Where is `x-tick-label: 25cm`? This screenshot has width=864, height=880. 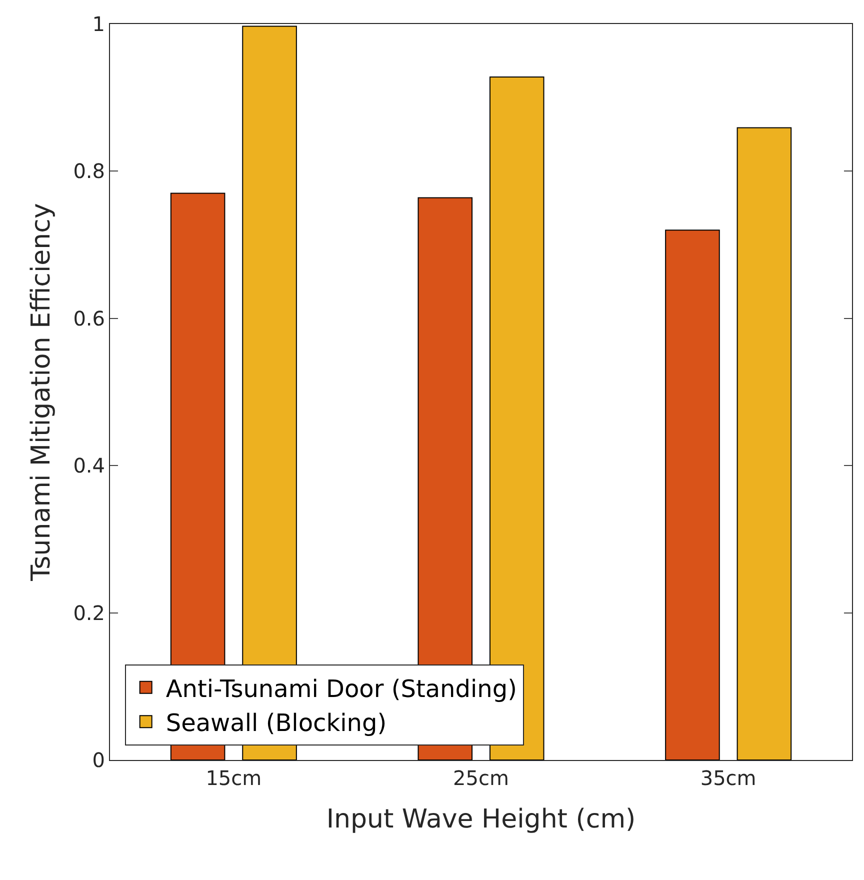 x-tick-label: 25cm is located at coordinates (481, 778).